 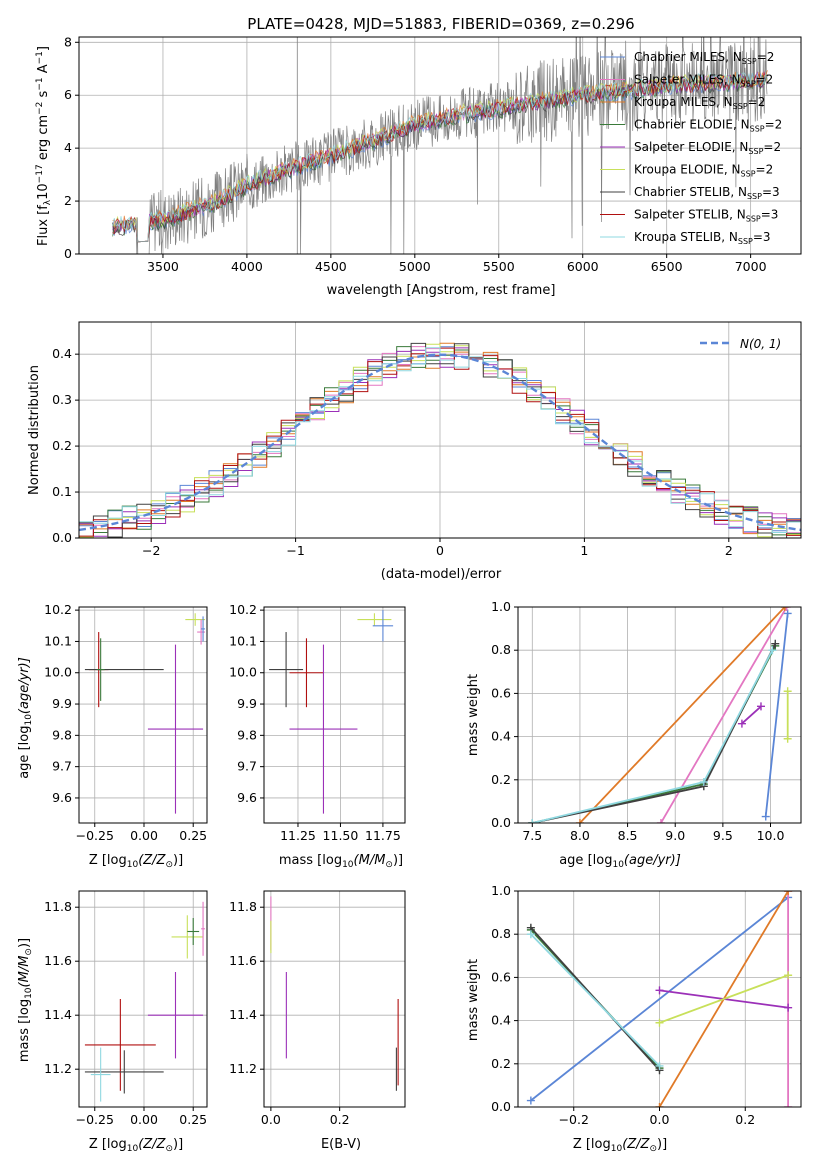 I want to click on y-tick-label: 9.7, so click(x=62, y=766).